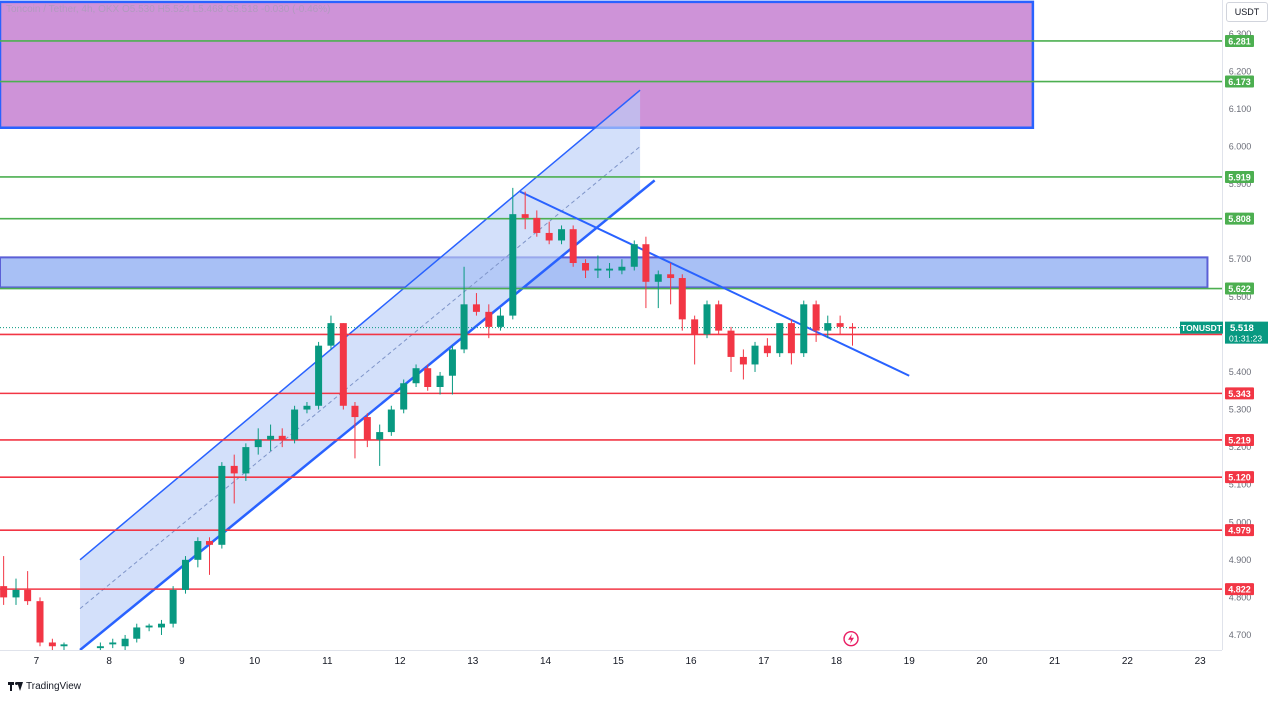 This screenshot has width=1280, height=703. Describe the element at coordinates (1239, 177) in the screenshot. I see `price-label-5.919: 5.919` at that location.